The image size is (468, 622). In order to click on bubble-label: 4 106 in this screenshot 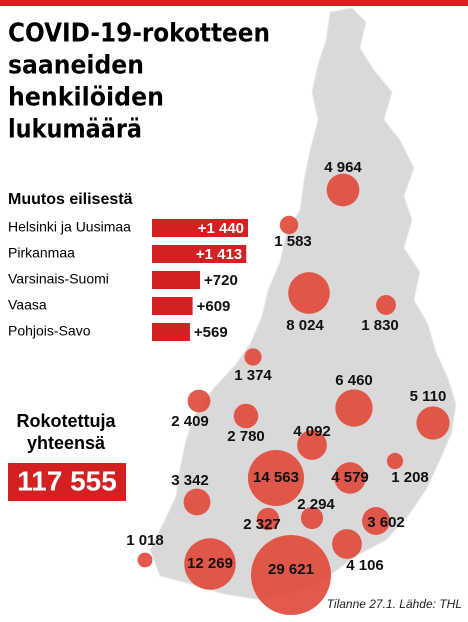, I will do `click(365, 565)`.